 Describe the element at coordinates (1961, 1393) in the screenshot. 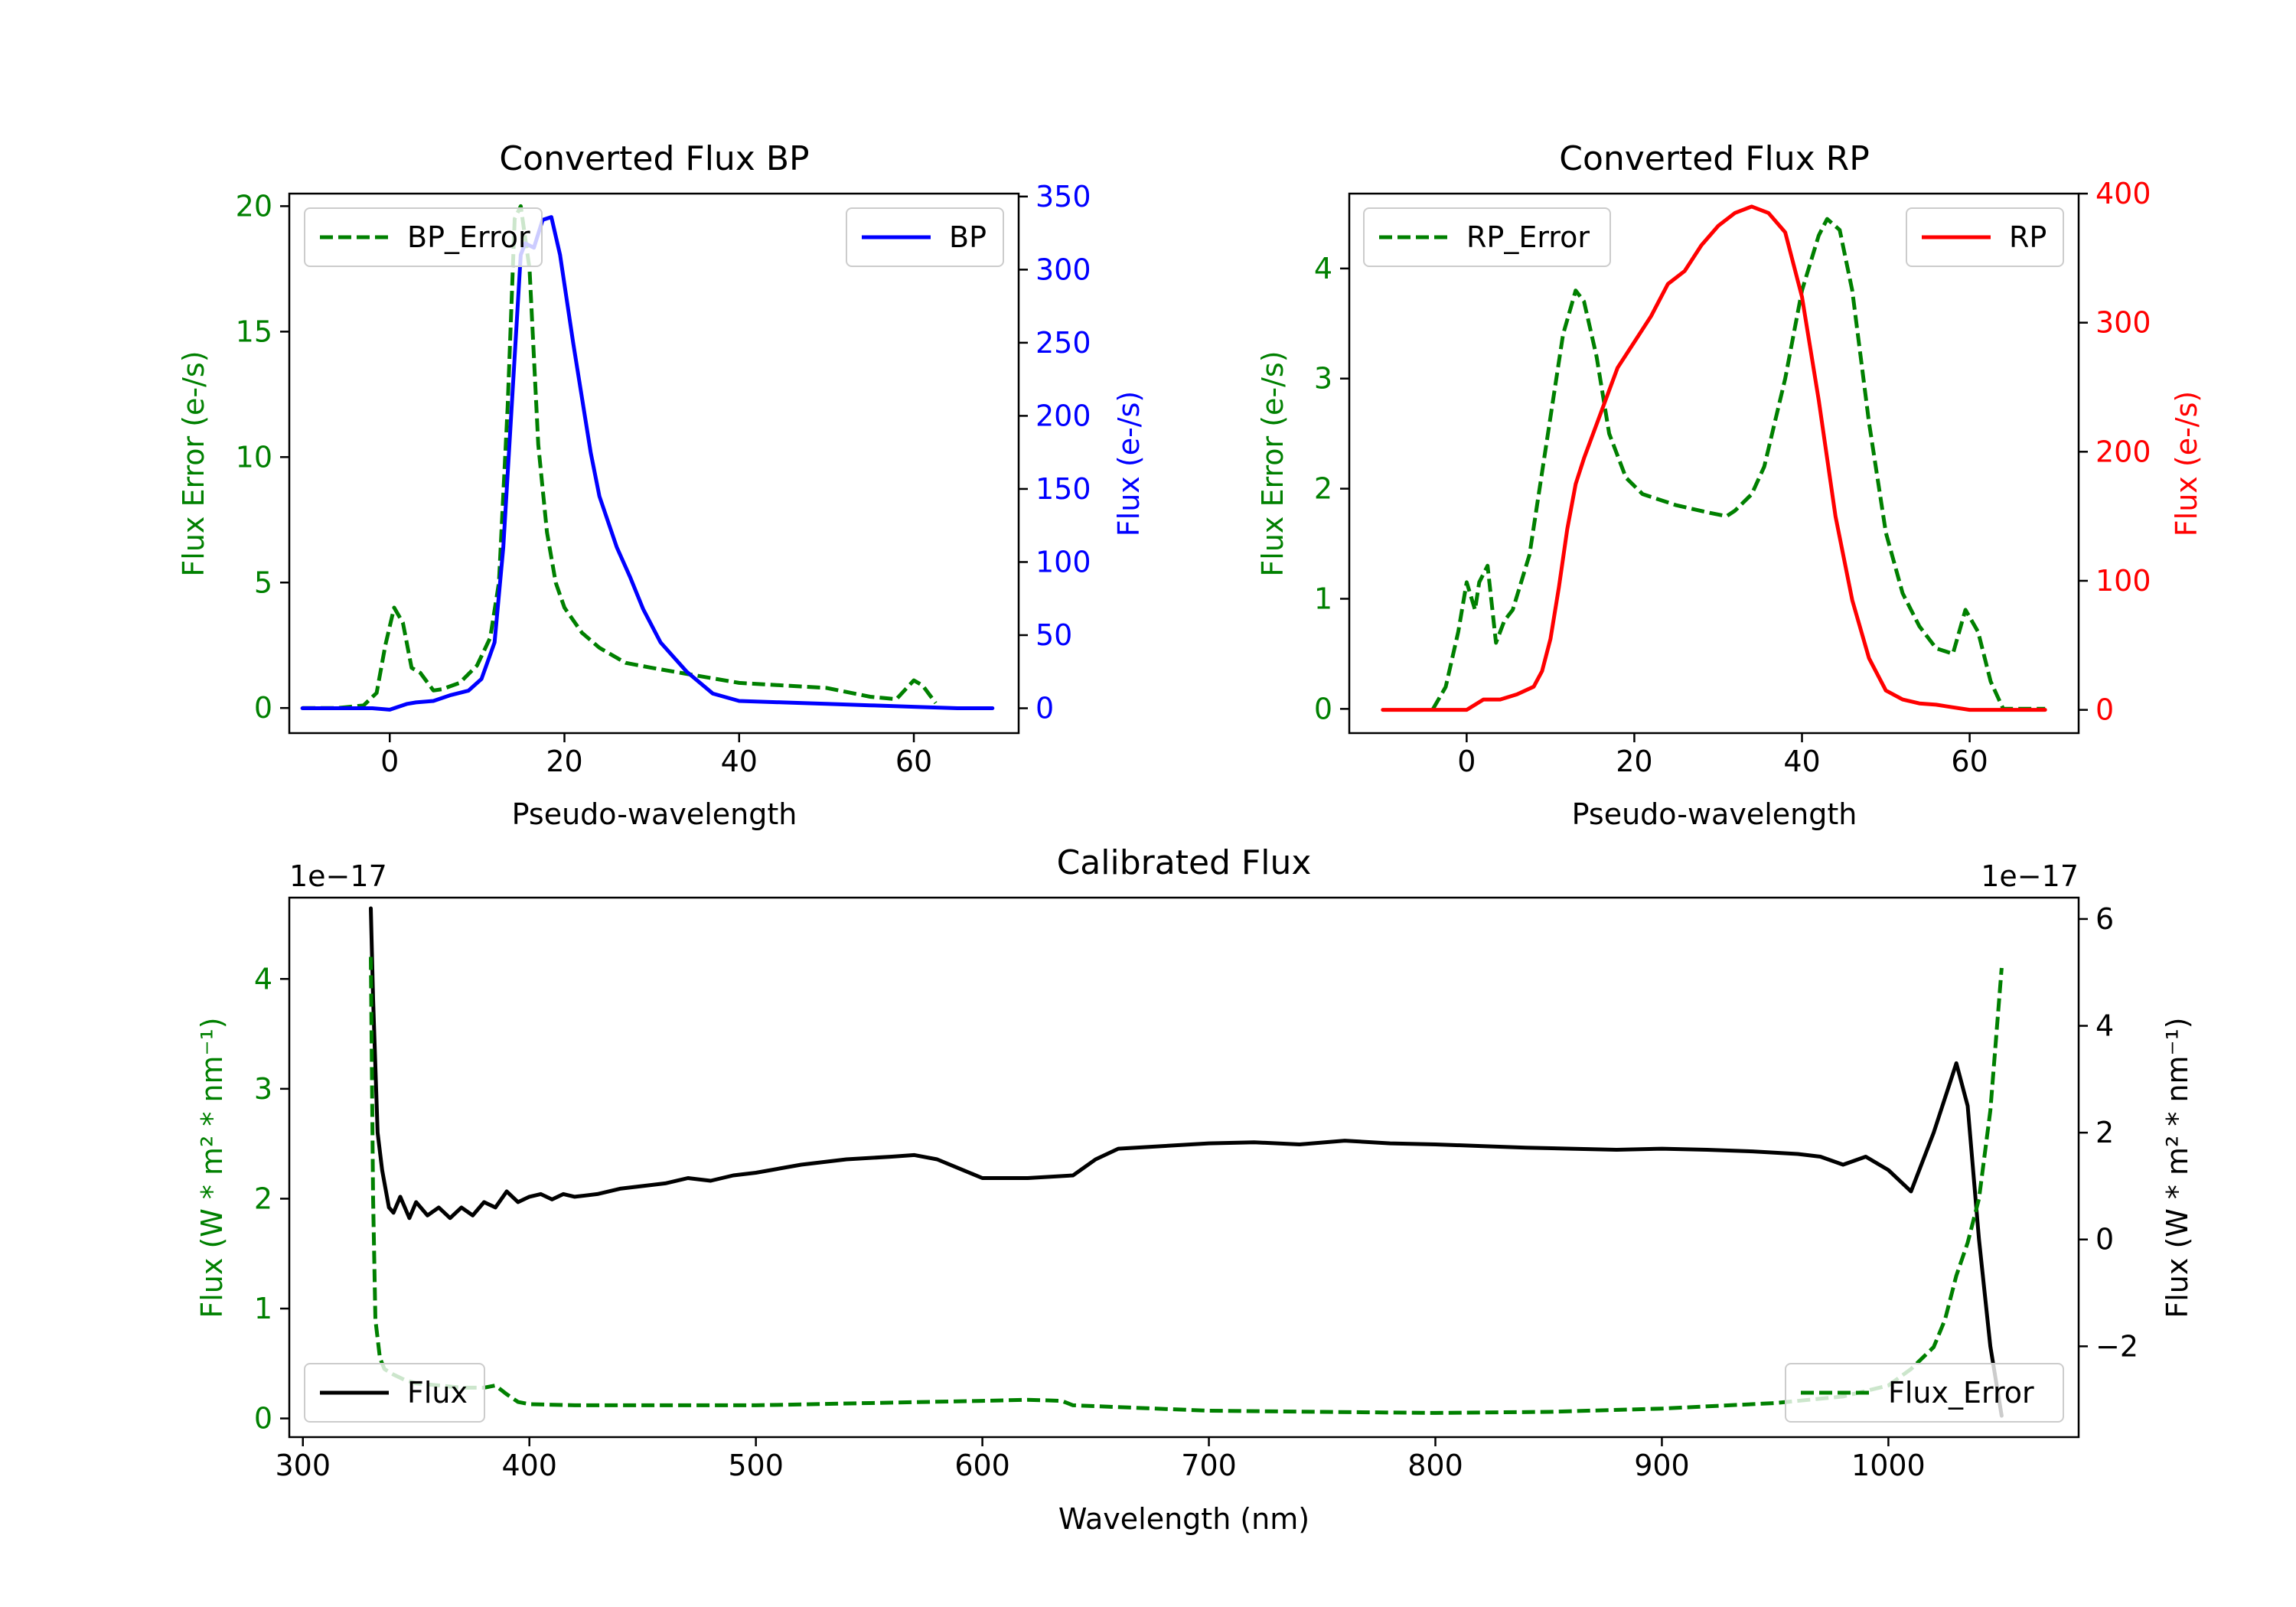

I see `legend-label: Flux_Error` at that location.